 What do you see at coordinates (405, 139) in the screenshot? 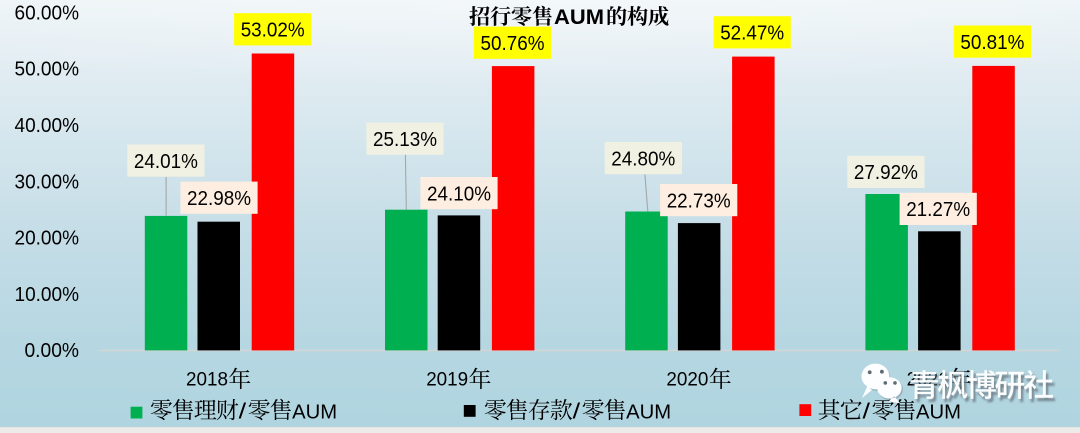
I see `svg-text: 25.13%` at bounding box center [405, 139].